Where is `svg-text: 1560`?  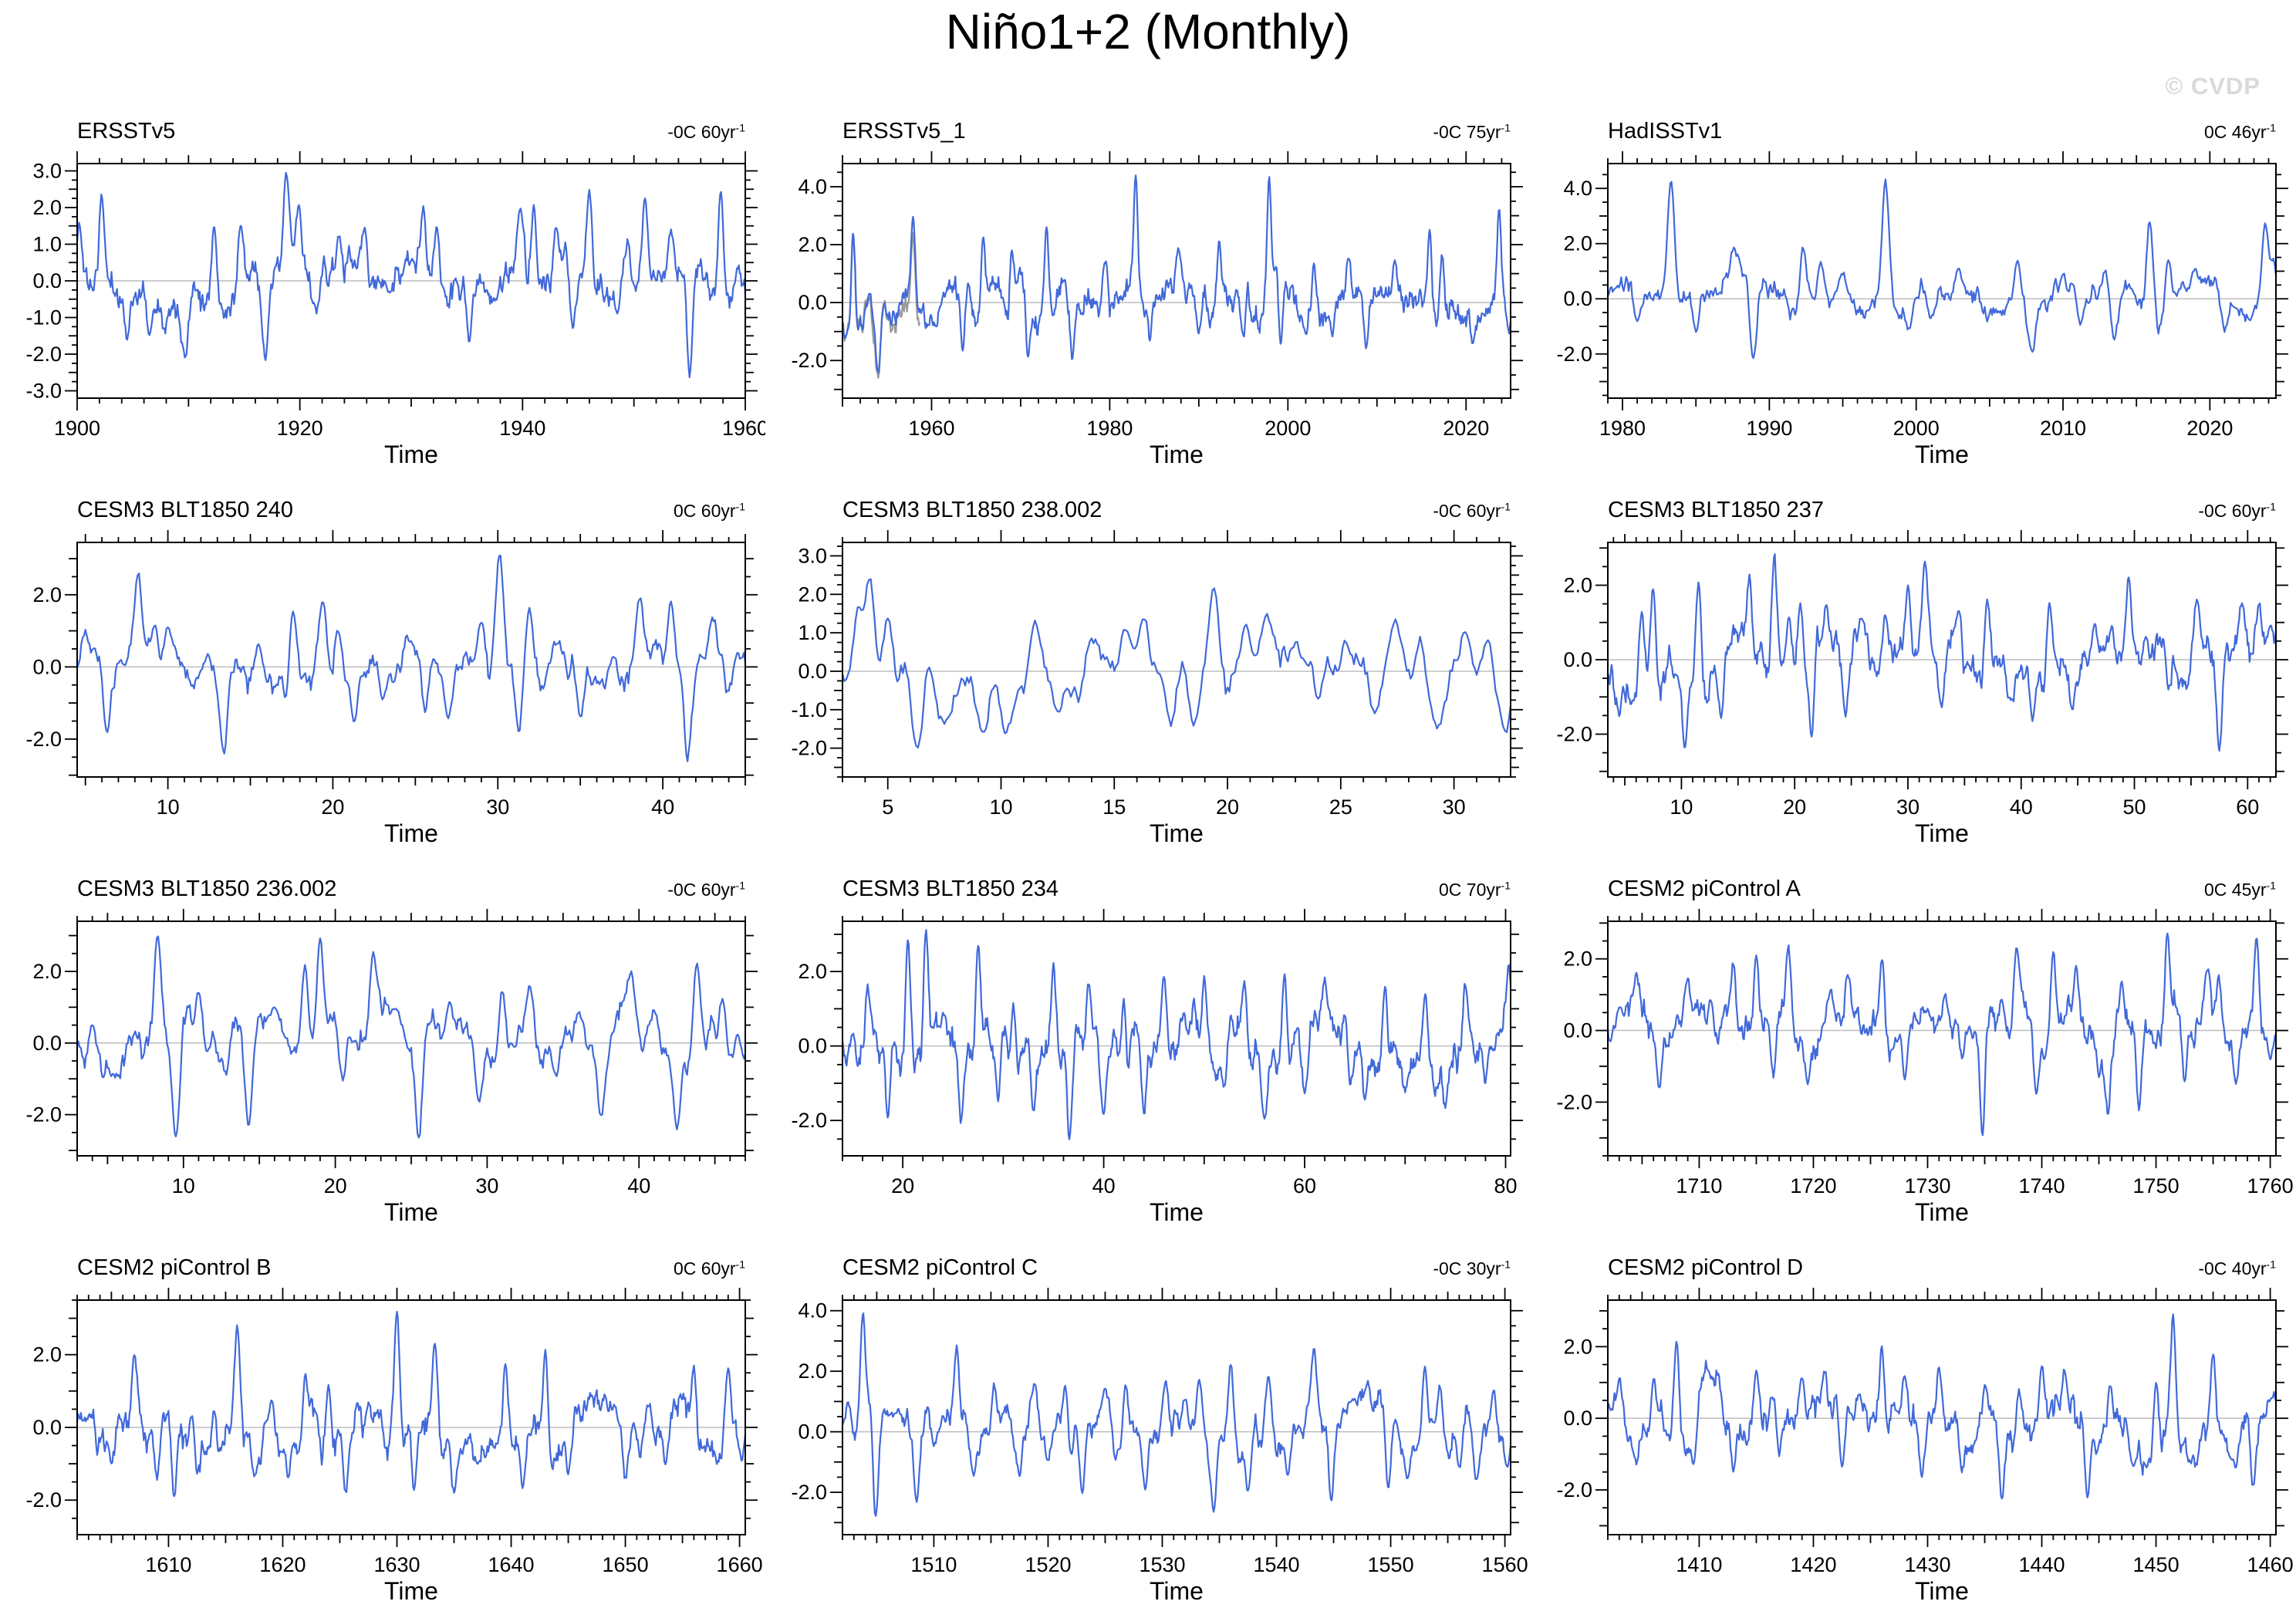
svg-text: 1560 is located at coordinates (1505, 1564).